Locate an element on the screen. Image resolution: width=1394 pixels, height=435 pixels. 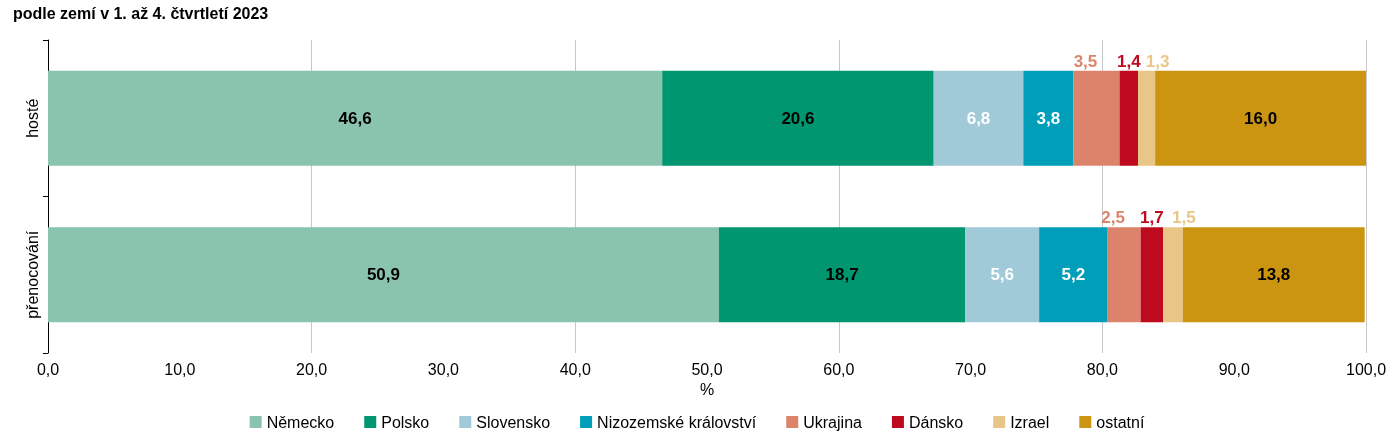
data-label: 2,5 is located at coordinates (1113, 218).